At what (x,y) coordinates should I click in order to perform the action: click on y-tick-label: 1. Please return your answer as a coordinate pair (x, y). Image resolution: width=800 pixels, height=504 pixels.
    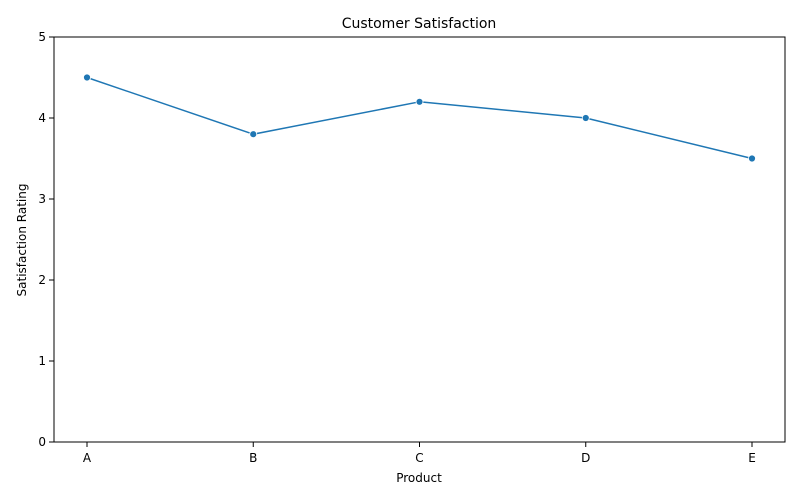
    Looking at the image, I should click on (42, 361).